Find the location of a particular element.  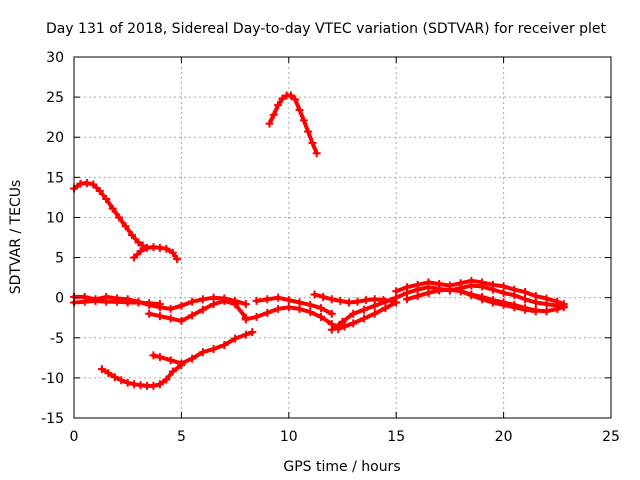

y-tick-label: 0 is located at coordinates (59, 299).